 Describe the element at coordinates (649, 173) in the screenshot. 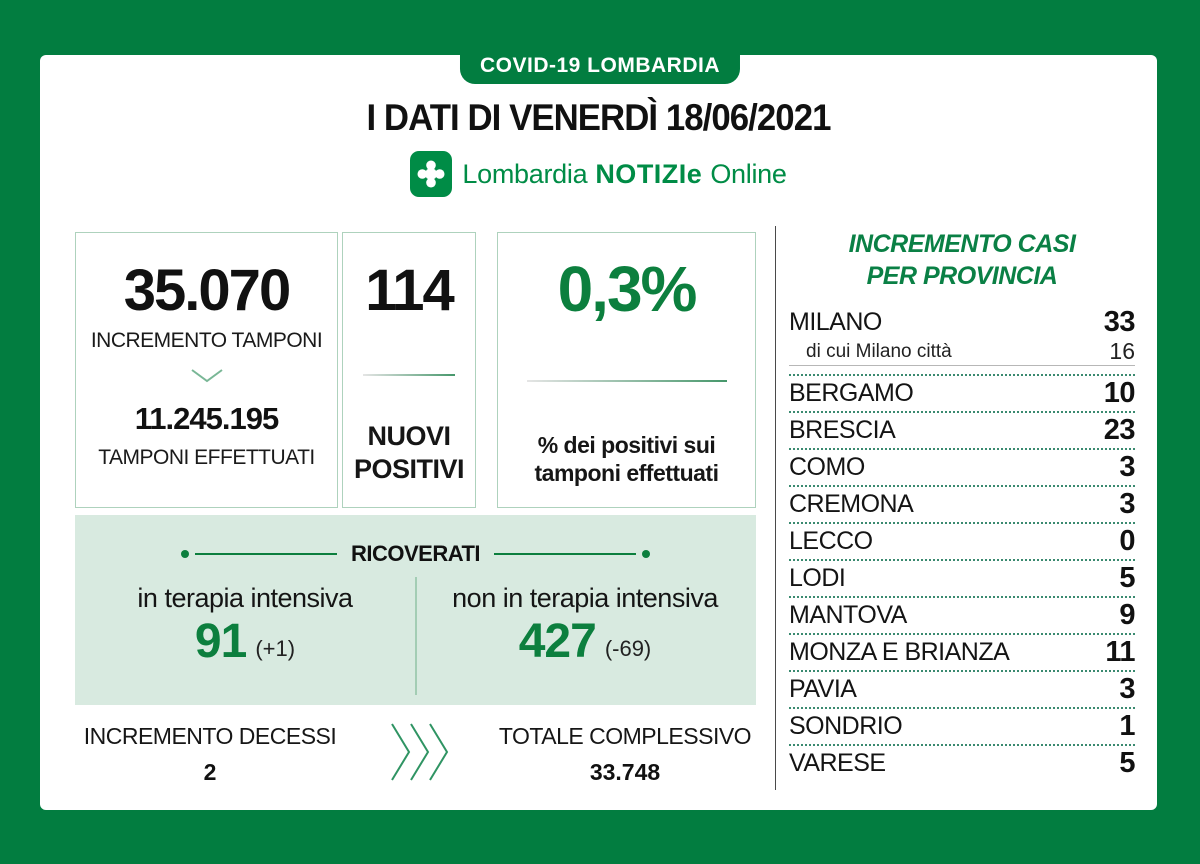

I see `logo-notizie-text: NOTIZIe` at that location.